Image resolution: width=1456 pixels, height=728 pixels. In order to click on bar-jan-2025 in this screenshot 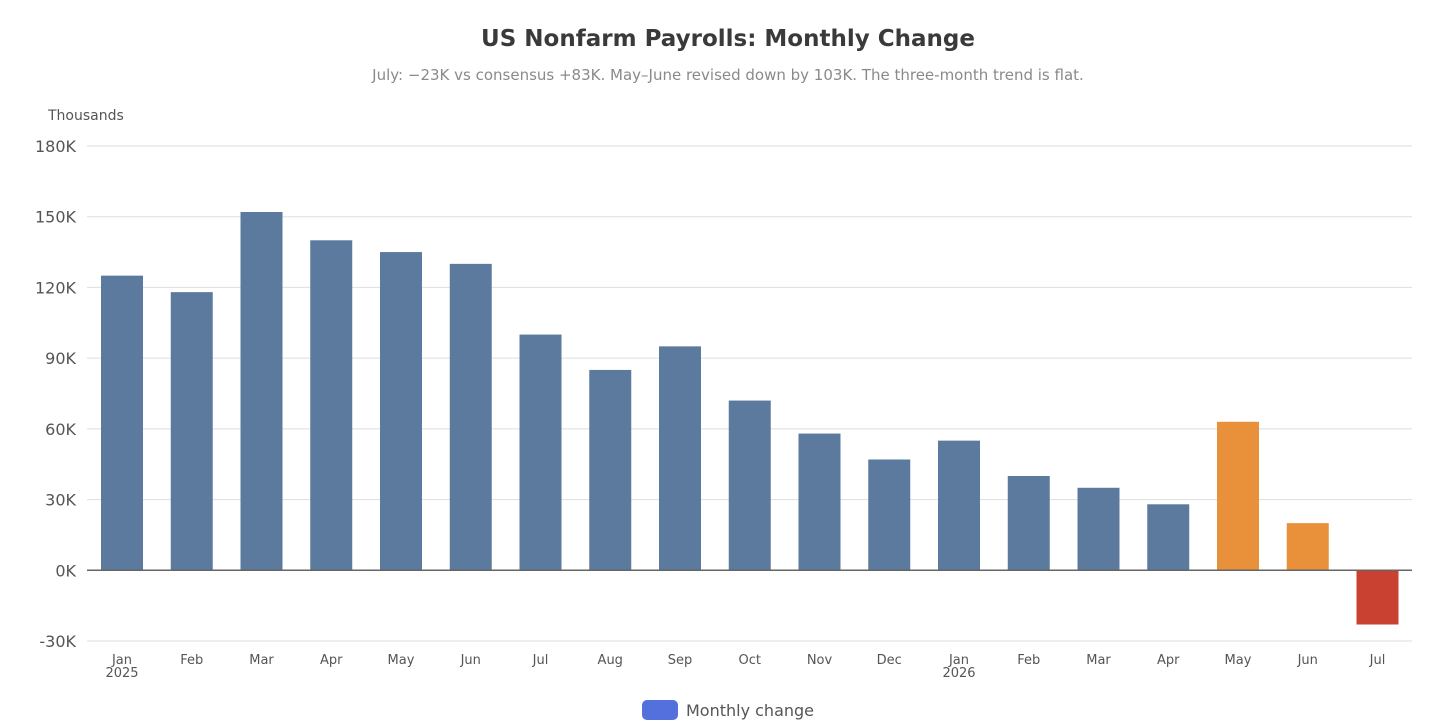, I will do `click(122, 423)`.